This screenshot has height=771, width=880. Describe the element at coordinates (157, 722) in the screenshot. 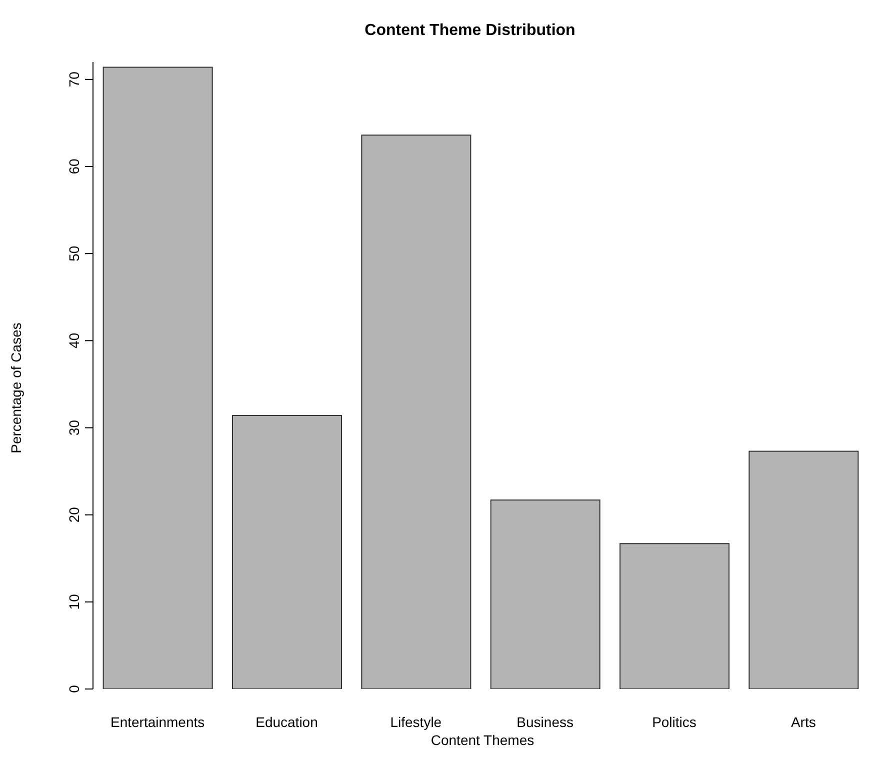

I see `x-tick-label: Entertainments` at that location.